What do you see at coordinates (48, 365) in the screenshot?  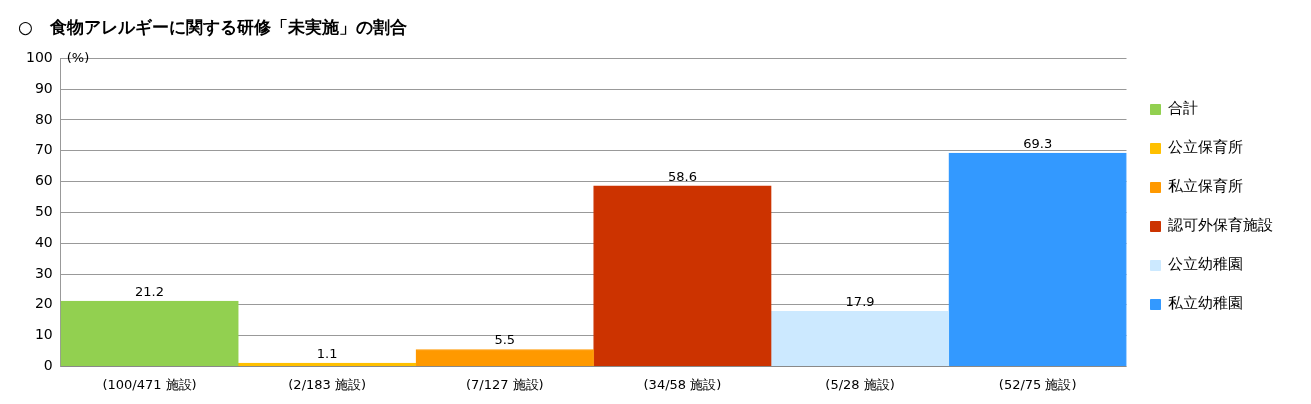 I see `y-tick-label: 0` at bounding box center [48, 365].